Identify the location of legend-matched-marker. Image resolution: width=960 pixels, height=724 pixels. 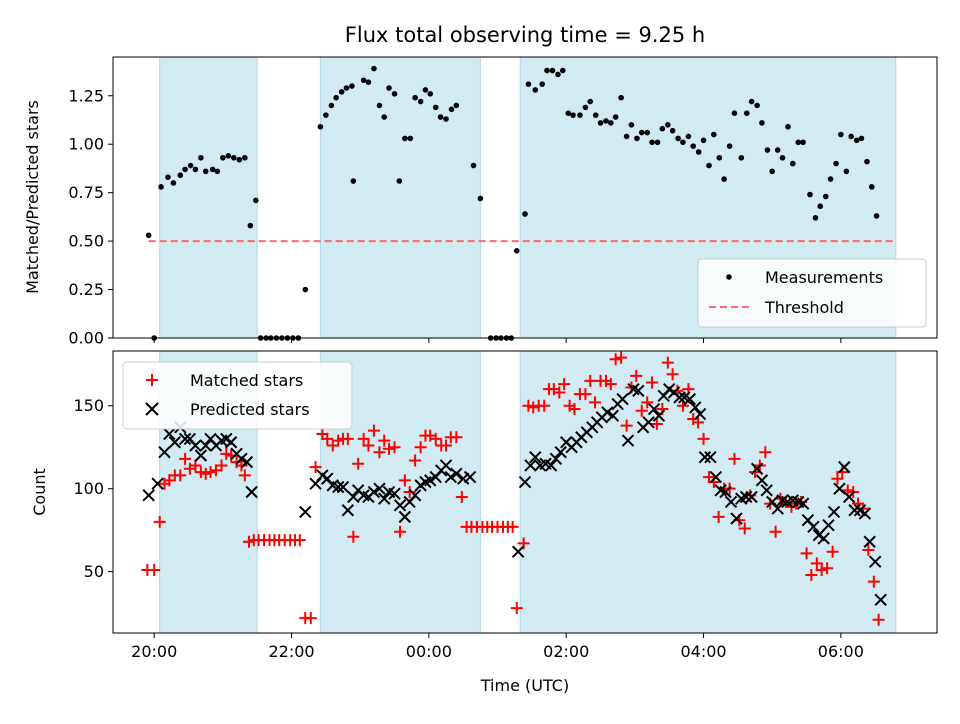
(152, 380).